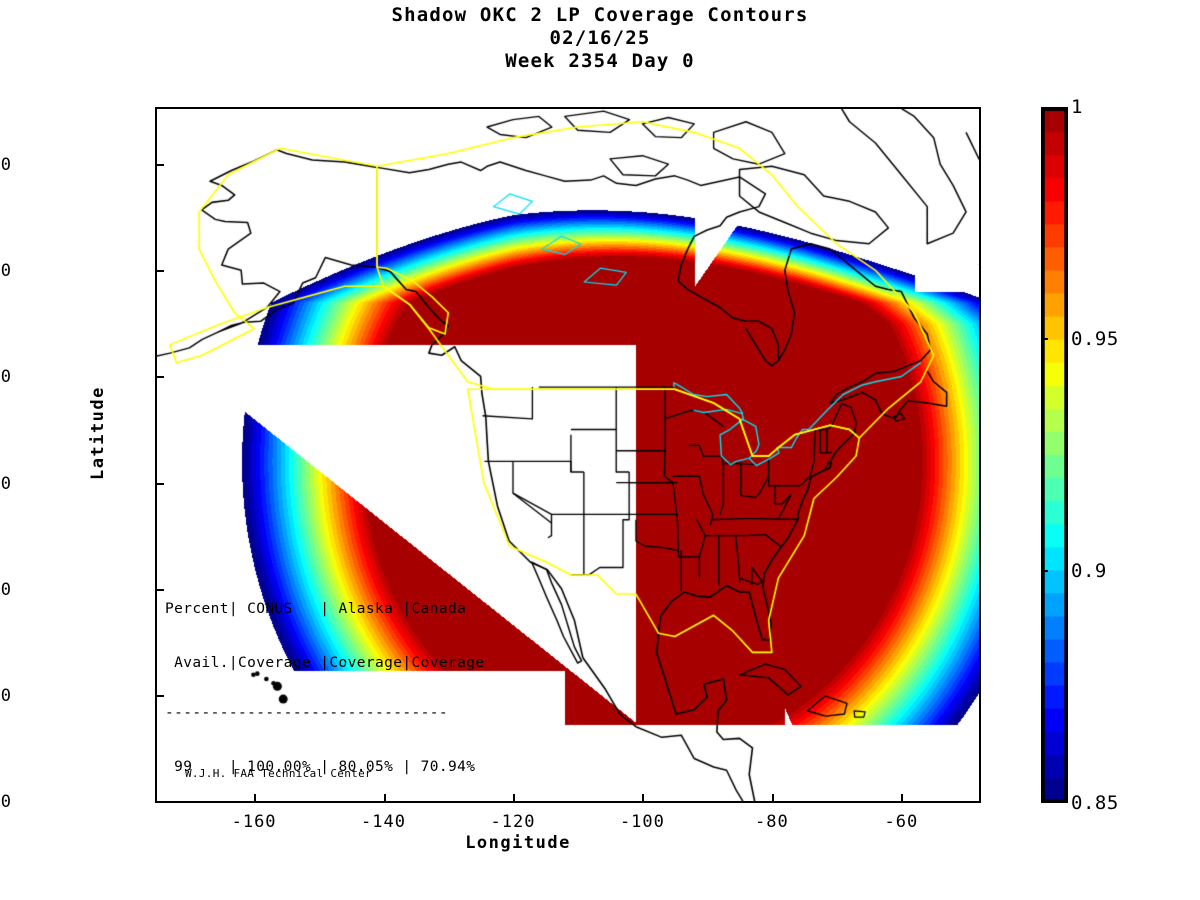 This screenshot has width=1200, height=900. I want to click on title-line-2: 02/16/25, so click(600, 38).